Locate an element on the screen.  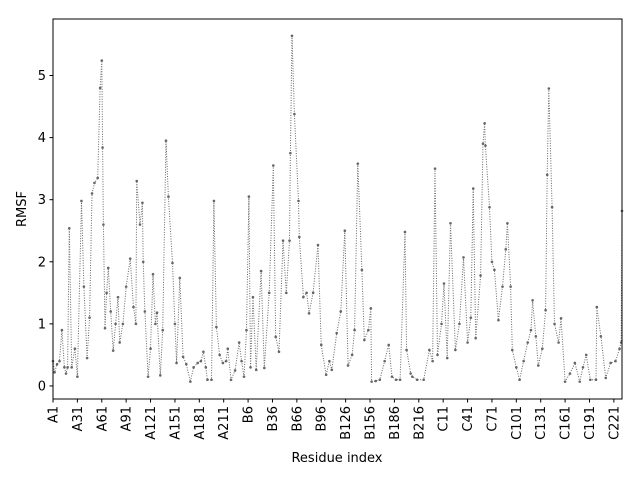
y-axis: 0 1 2 3 4 5 is located at coordinates (45, 231).